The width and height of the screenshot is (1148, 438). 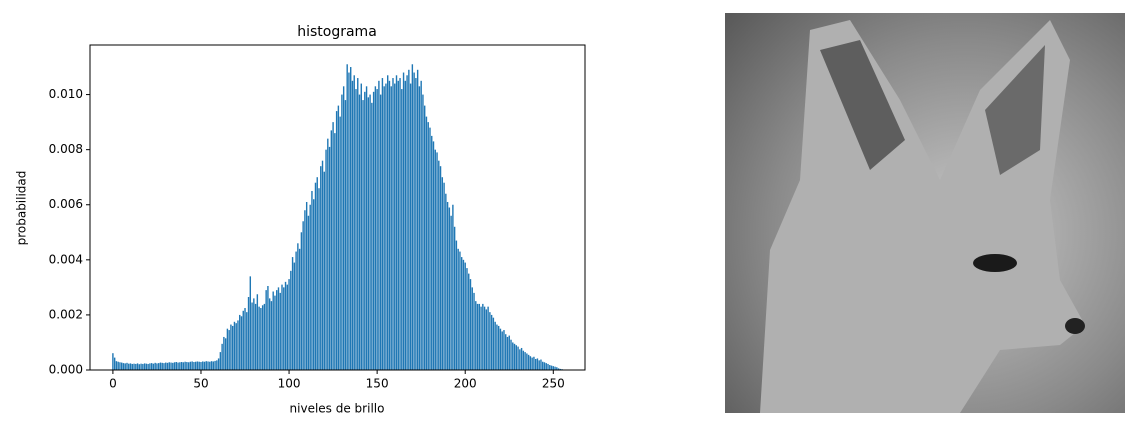 What do you see at coordinates (22, 208) in the screenshot?
I see `y-axis-label: probabilidad` at bounding box center [22, 208].